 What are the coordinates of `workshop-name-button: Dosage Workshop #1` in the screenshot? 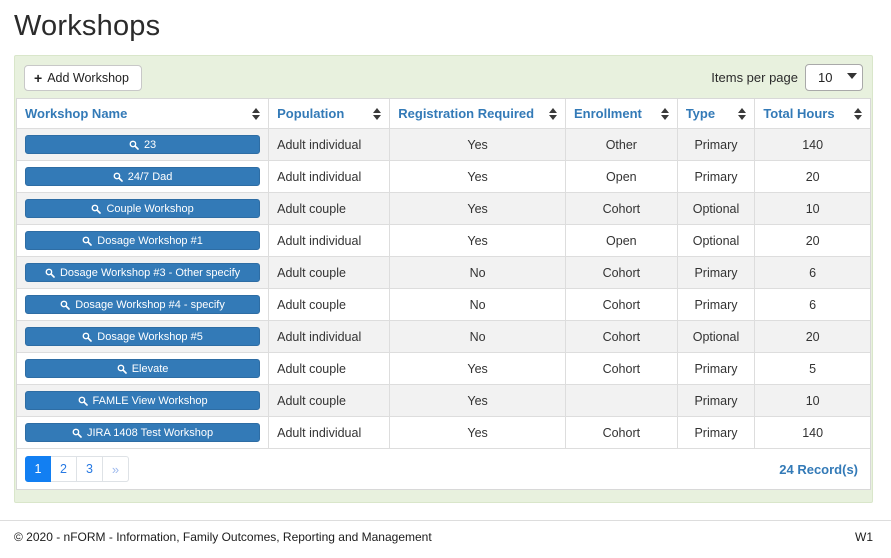 It's located at (143, 240).